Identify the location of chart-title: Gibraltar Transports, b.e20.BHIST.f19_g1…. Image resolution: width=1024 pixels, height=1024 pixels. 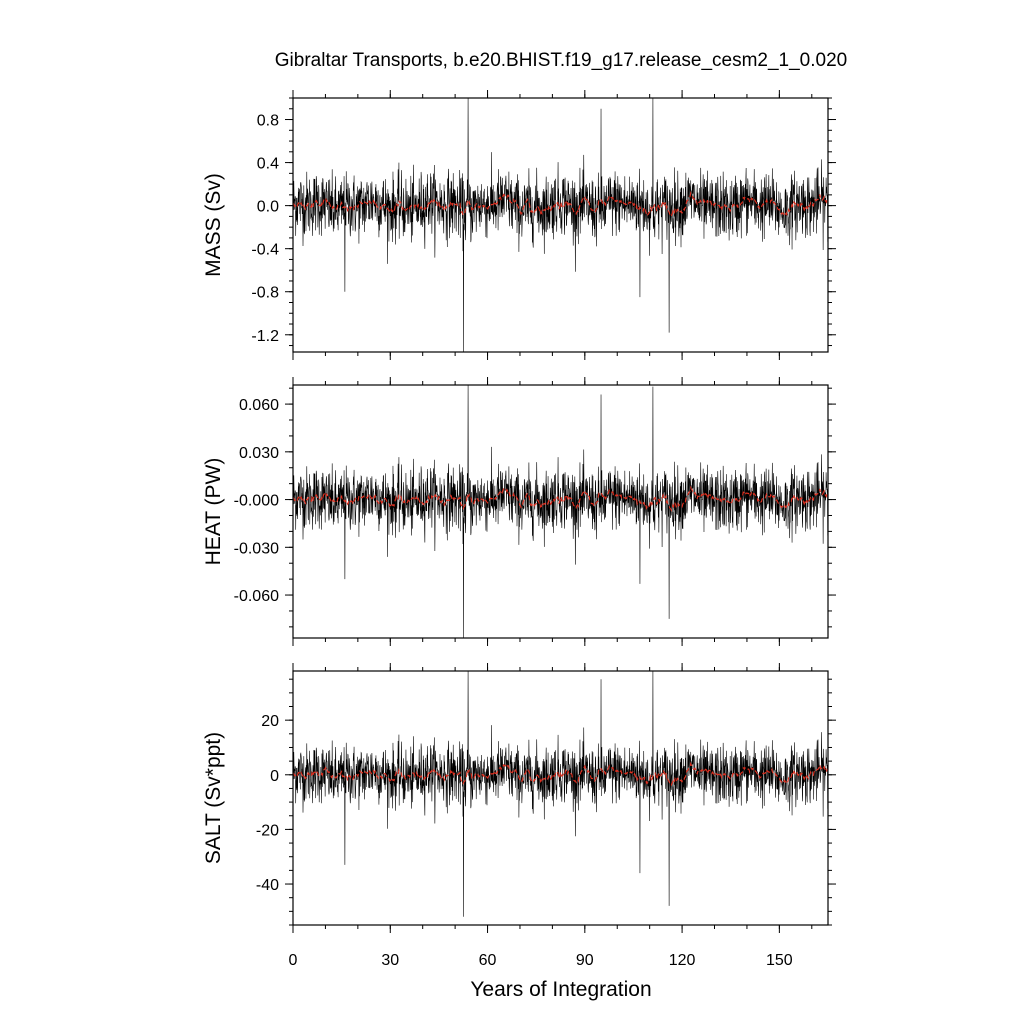
(561, 60).